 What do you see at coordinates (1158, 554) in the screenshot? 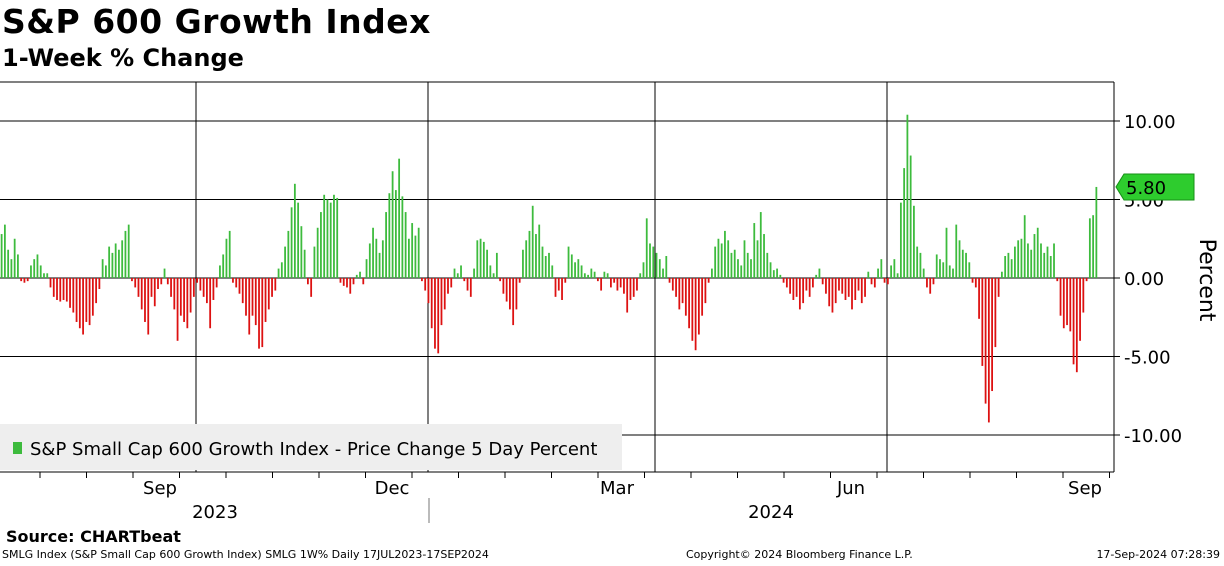
I see `footer-timestamp: 17-Sep-2024 07:28:39` at bounding box center [1158, 554].